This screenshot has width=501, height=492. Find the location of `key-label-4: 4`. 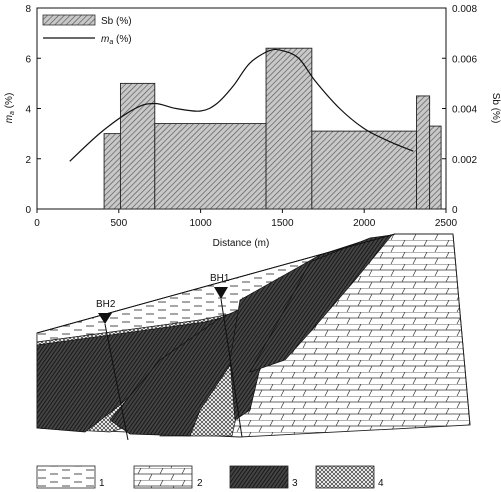

key-label-4: 4 is located at coordinates (381, 483).